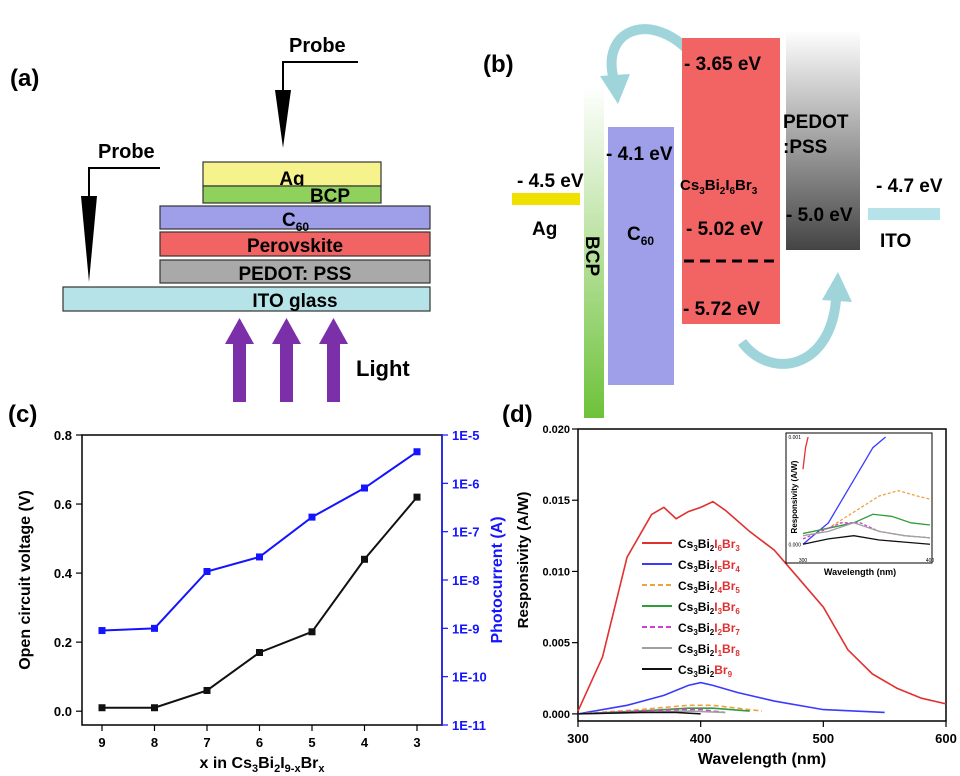 Image resolution: width=960 pixels, height=776 pixels. Describe the element at coordinates (639, 154) in the screenshot. I see `c60-level-value: - 4.1 eV` at that location.